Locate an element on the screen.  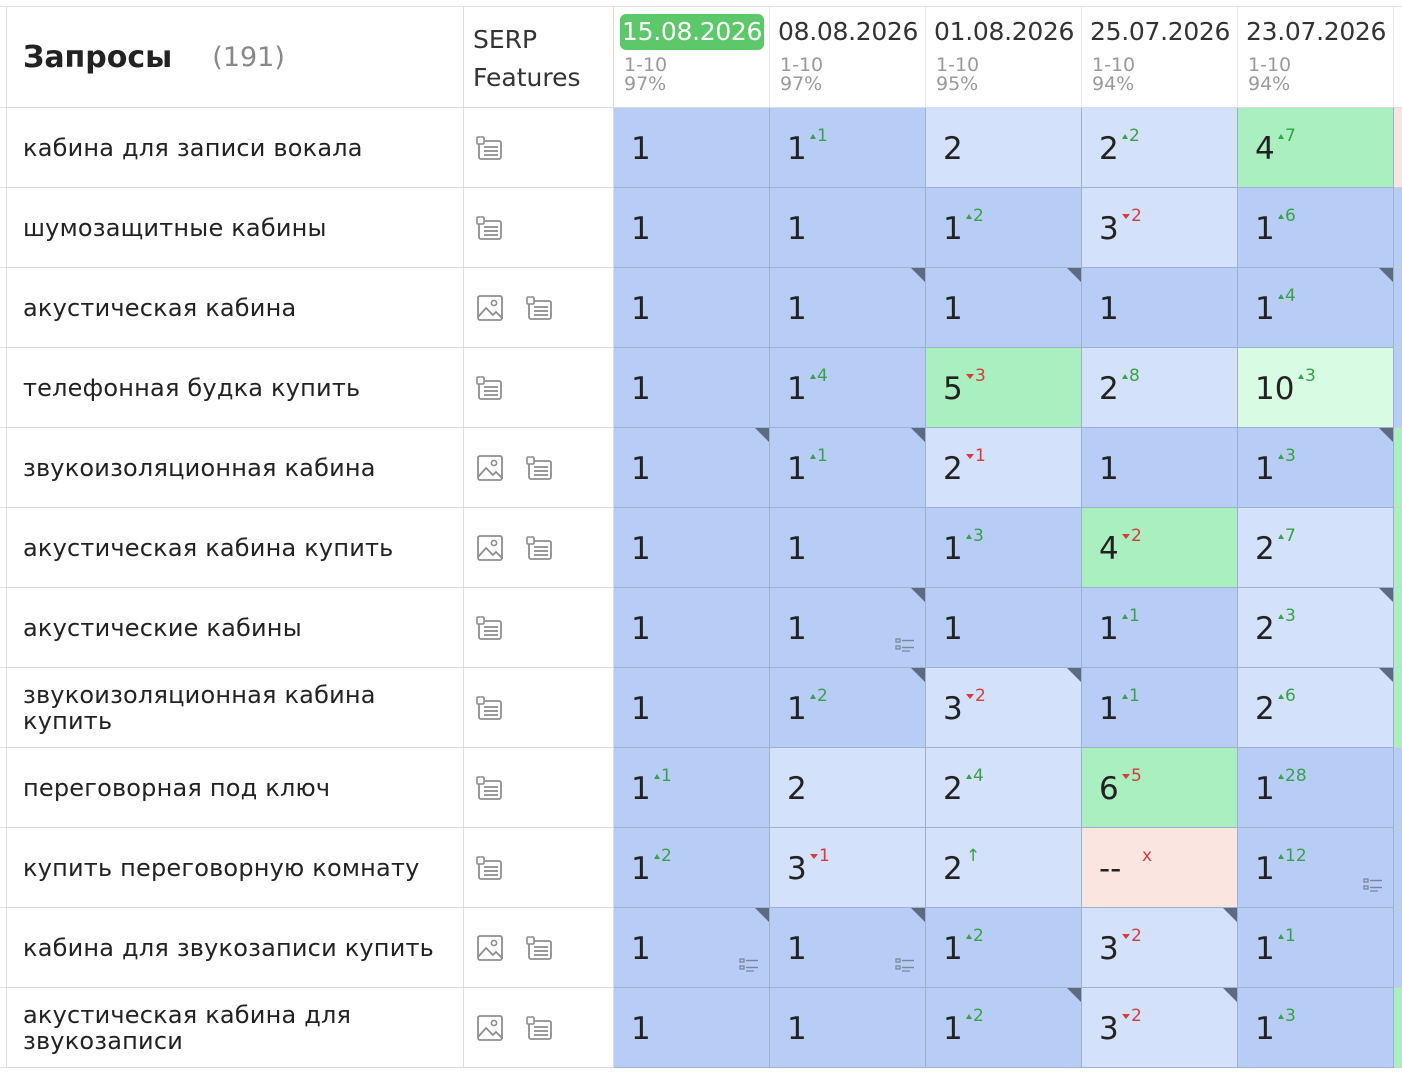
position-cell: 1 12 is located at coordinates (1316, 868).